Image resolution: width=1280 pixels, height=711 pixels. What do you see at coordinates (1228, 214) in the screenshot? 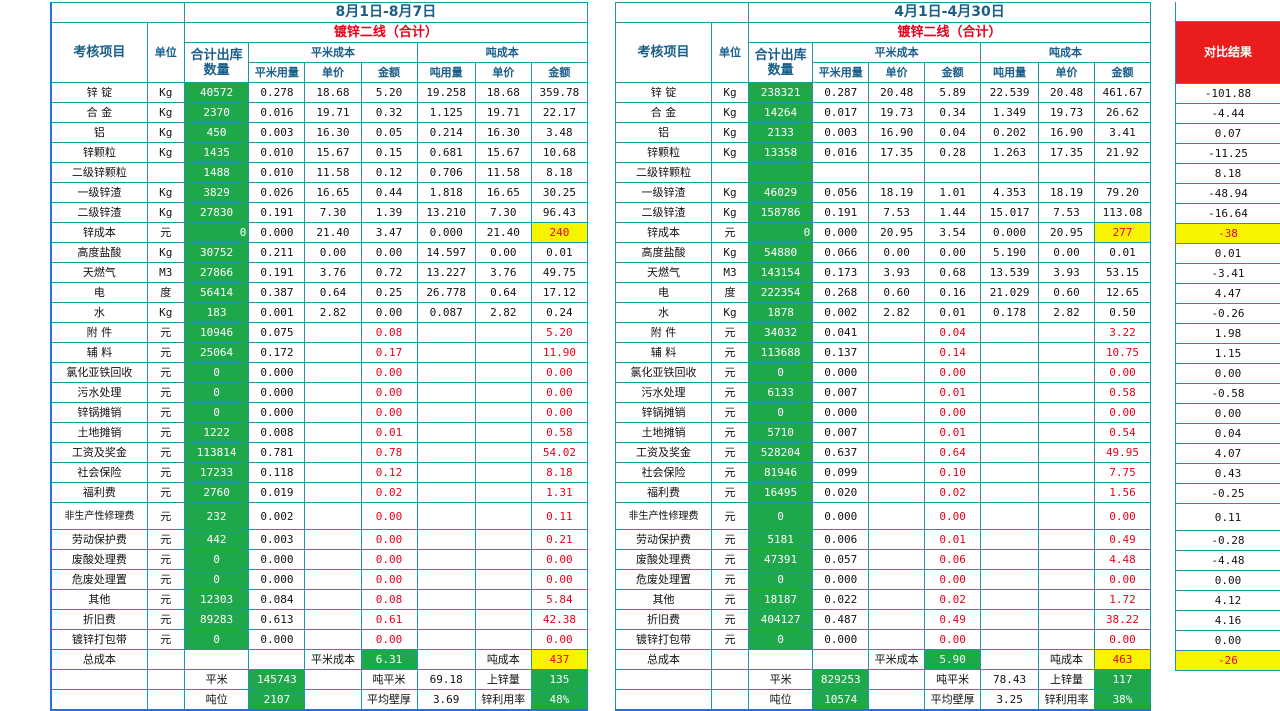
I see `comparison-value: -16.64` at bounding box center [1228, 214].